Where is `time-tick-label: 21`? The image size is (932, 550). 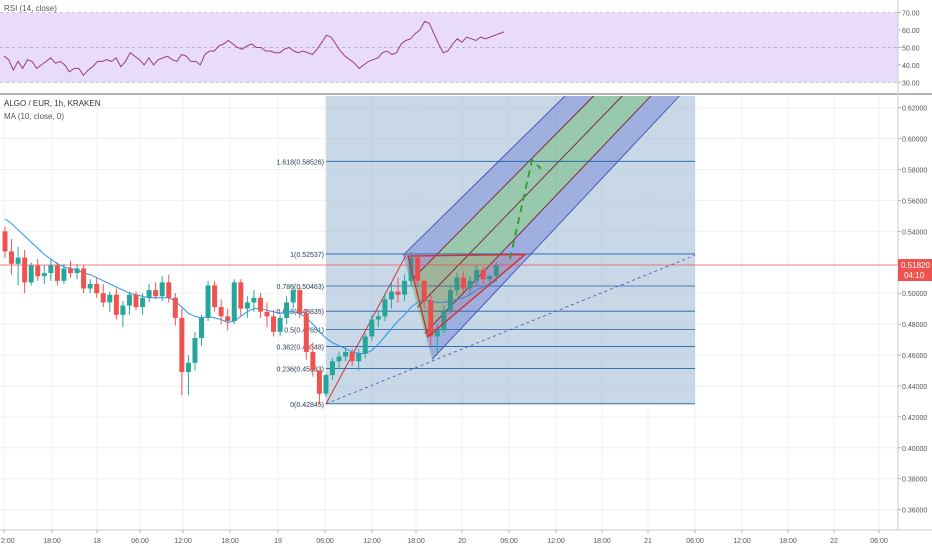
time-tick-label: 21 is located at coordinates (648, 541).